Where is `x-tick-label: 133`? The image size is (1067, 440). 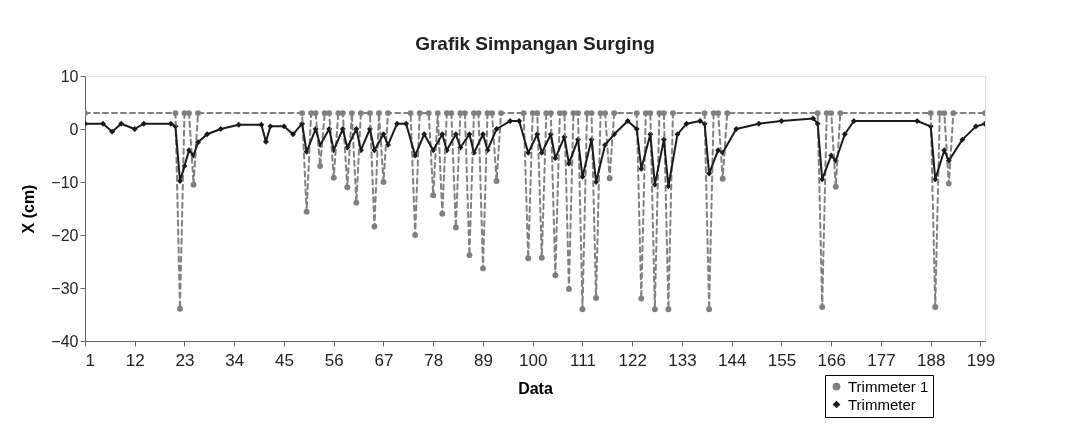
x-tick-label: 133 is located at coordinates (682, 360).